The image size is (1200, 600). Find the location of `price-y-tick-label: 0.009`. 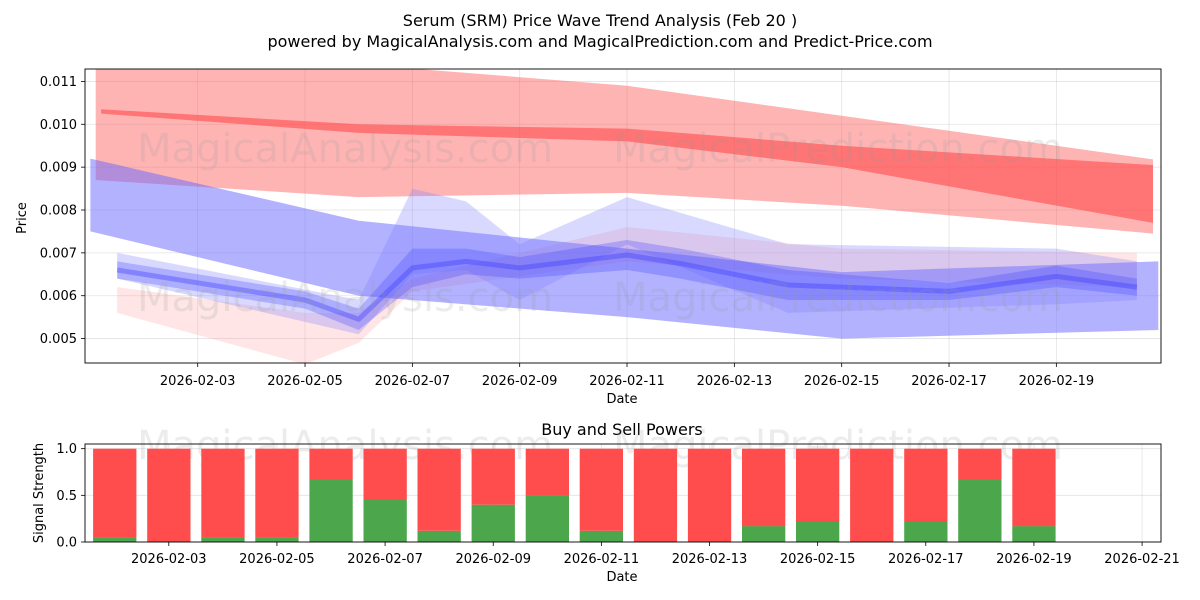

price-y-tick-label: 0.009 is located at coordinates (58, 168).